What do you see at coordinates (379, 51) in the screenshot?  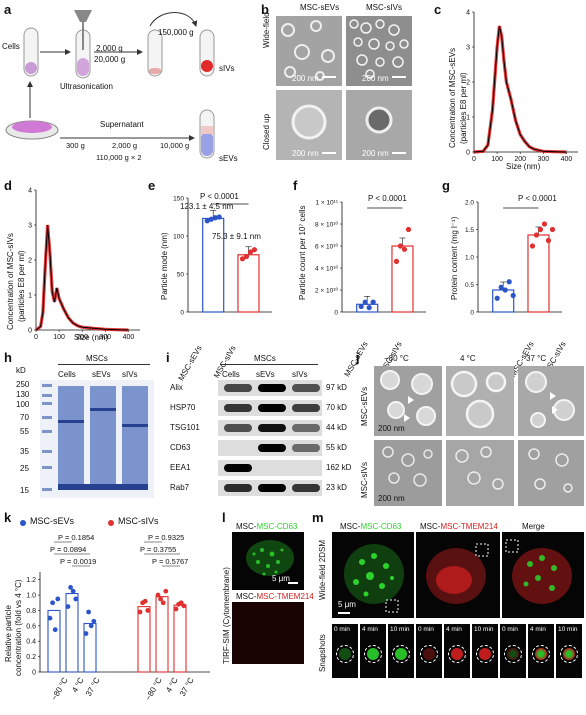 I see `em-sivs-widefield: 200 nm` at bounding box center [379, 51].